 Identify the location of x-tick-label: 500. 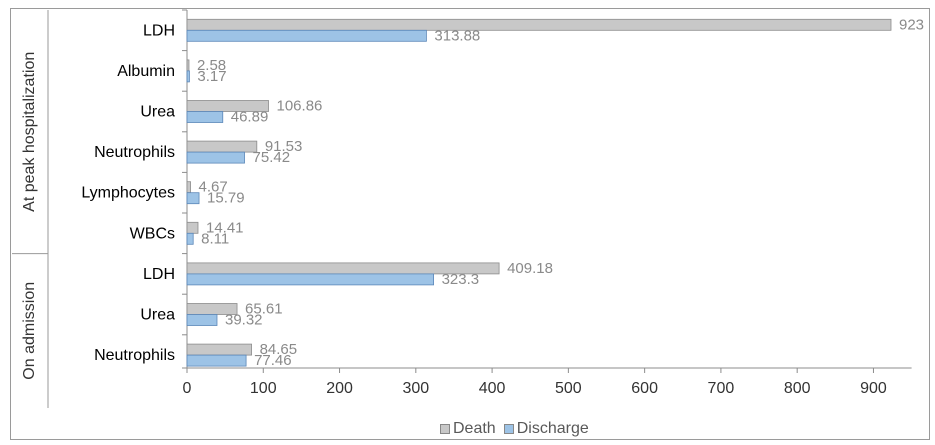
(568, 388).